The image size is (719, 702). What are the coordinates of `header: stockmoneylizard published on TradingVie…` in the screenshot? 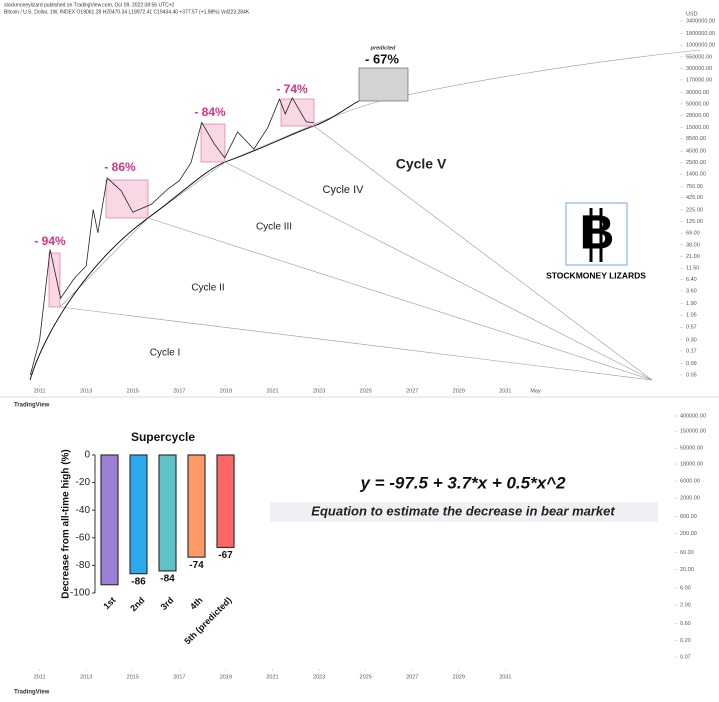 It's located at (89, 5).